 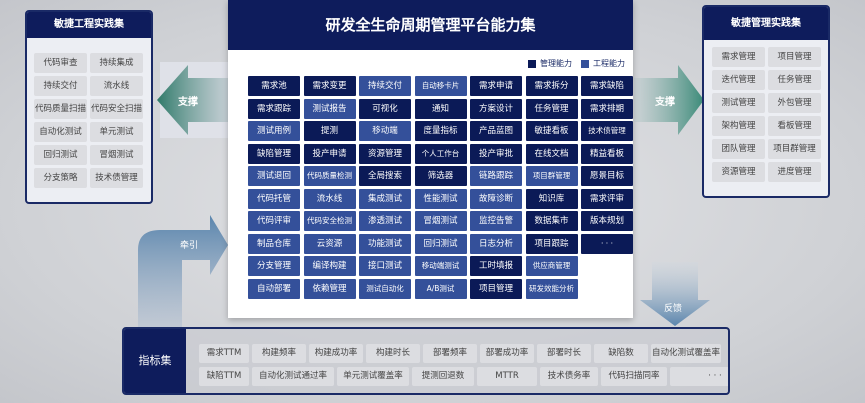 I want to click on practice-chip: 流水线, so click(x=116, y=86).